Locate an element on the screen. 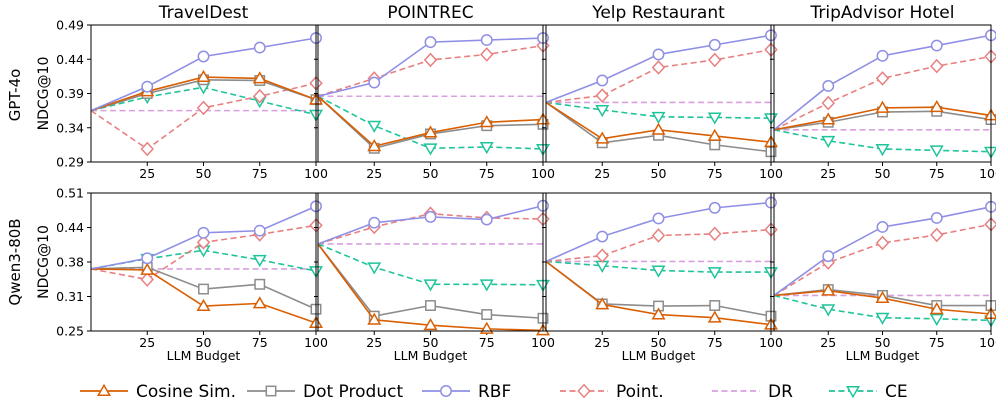 Image resolution: width=996 pixels, height=413 pixels. panel-title: Yelp Restaurant is located at coordinates (658, 13).